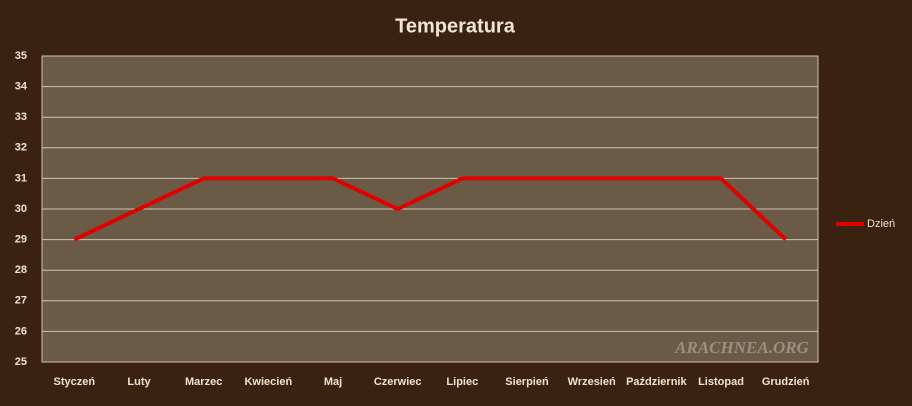  Describe the element at coordinates (268, 382) in the screenshot. I see `x-tick-label: Kwiecień` at that location.